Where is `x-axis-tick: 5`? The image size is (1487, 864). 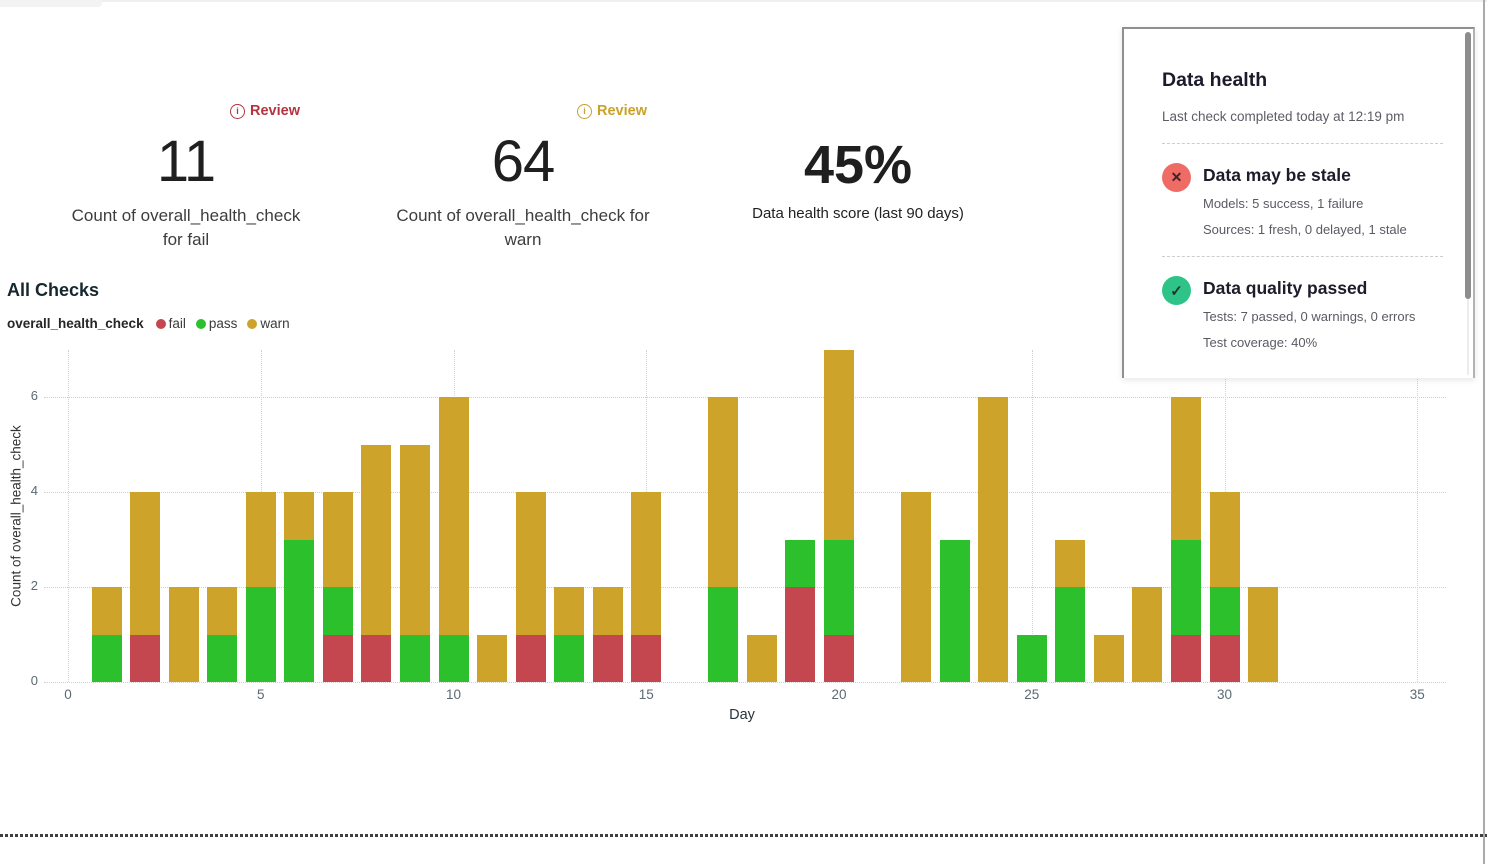 x-axis-tick: 5 is located at coordinates (260, 694).